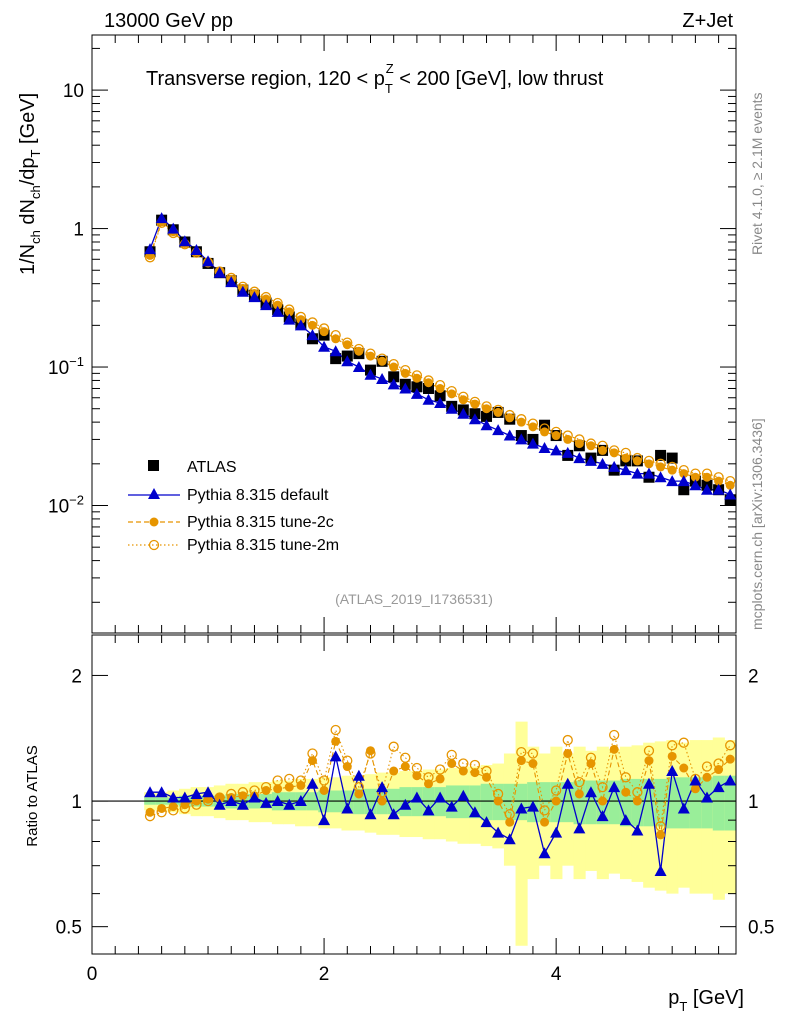 Image resolution: width=786 pixels, height=1024 pixels. Describe the element at coordinates (212, 467) in the screenshot. I see `legend-atlas-label: ATLAS` at that location.